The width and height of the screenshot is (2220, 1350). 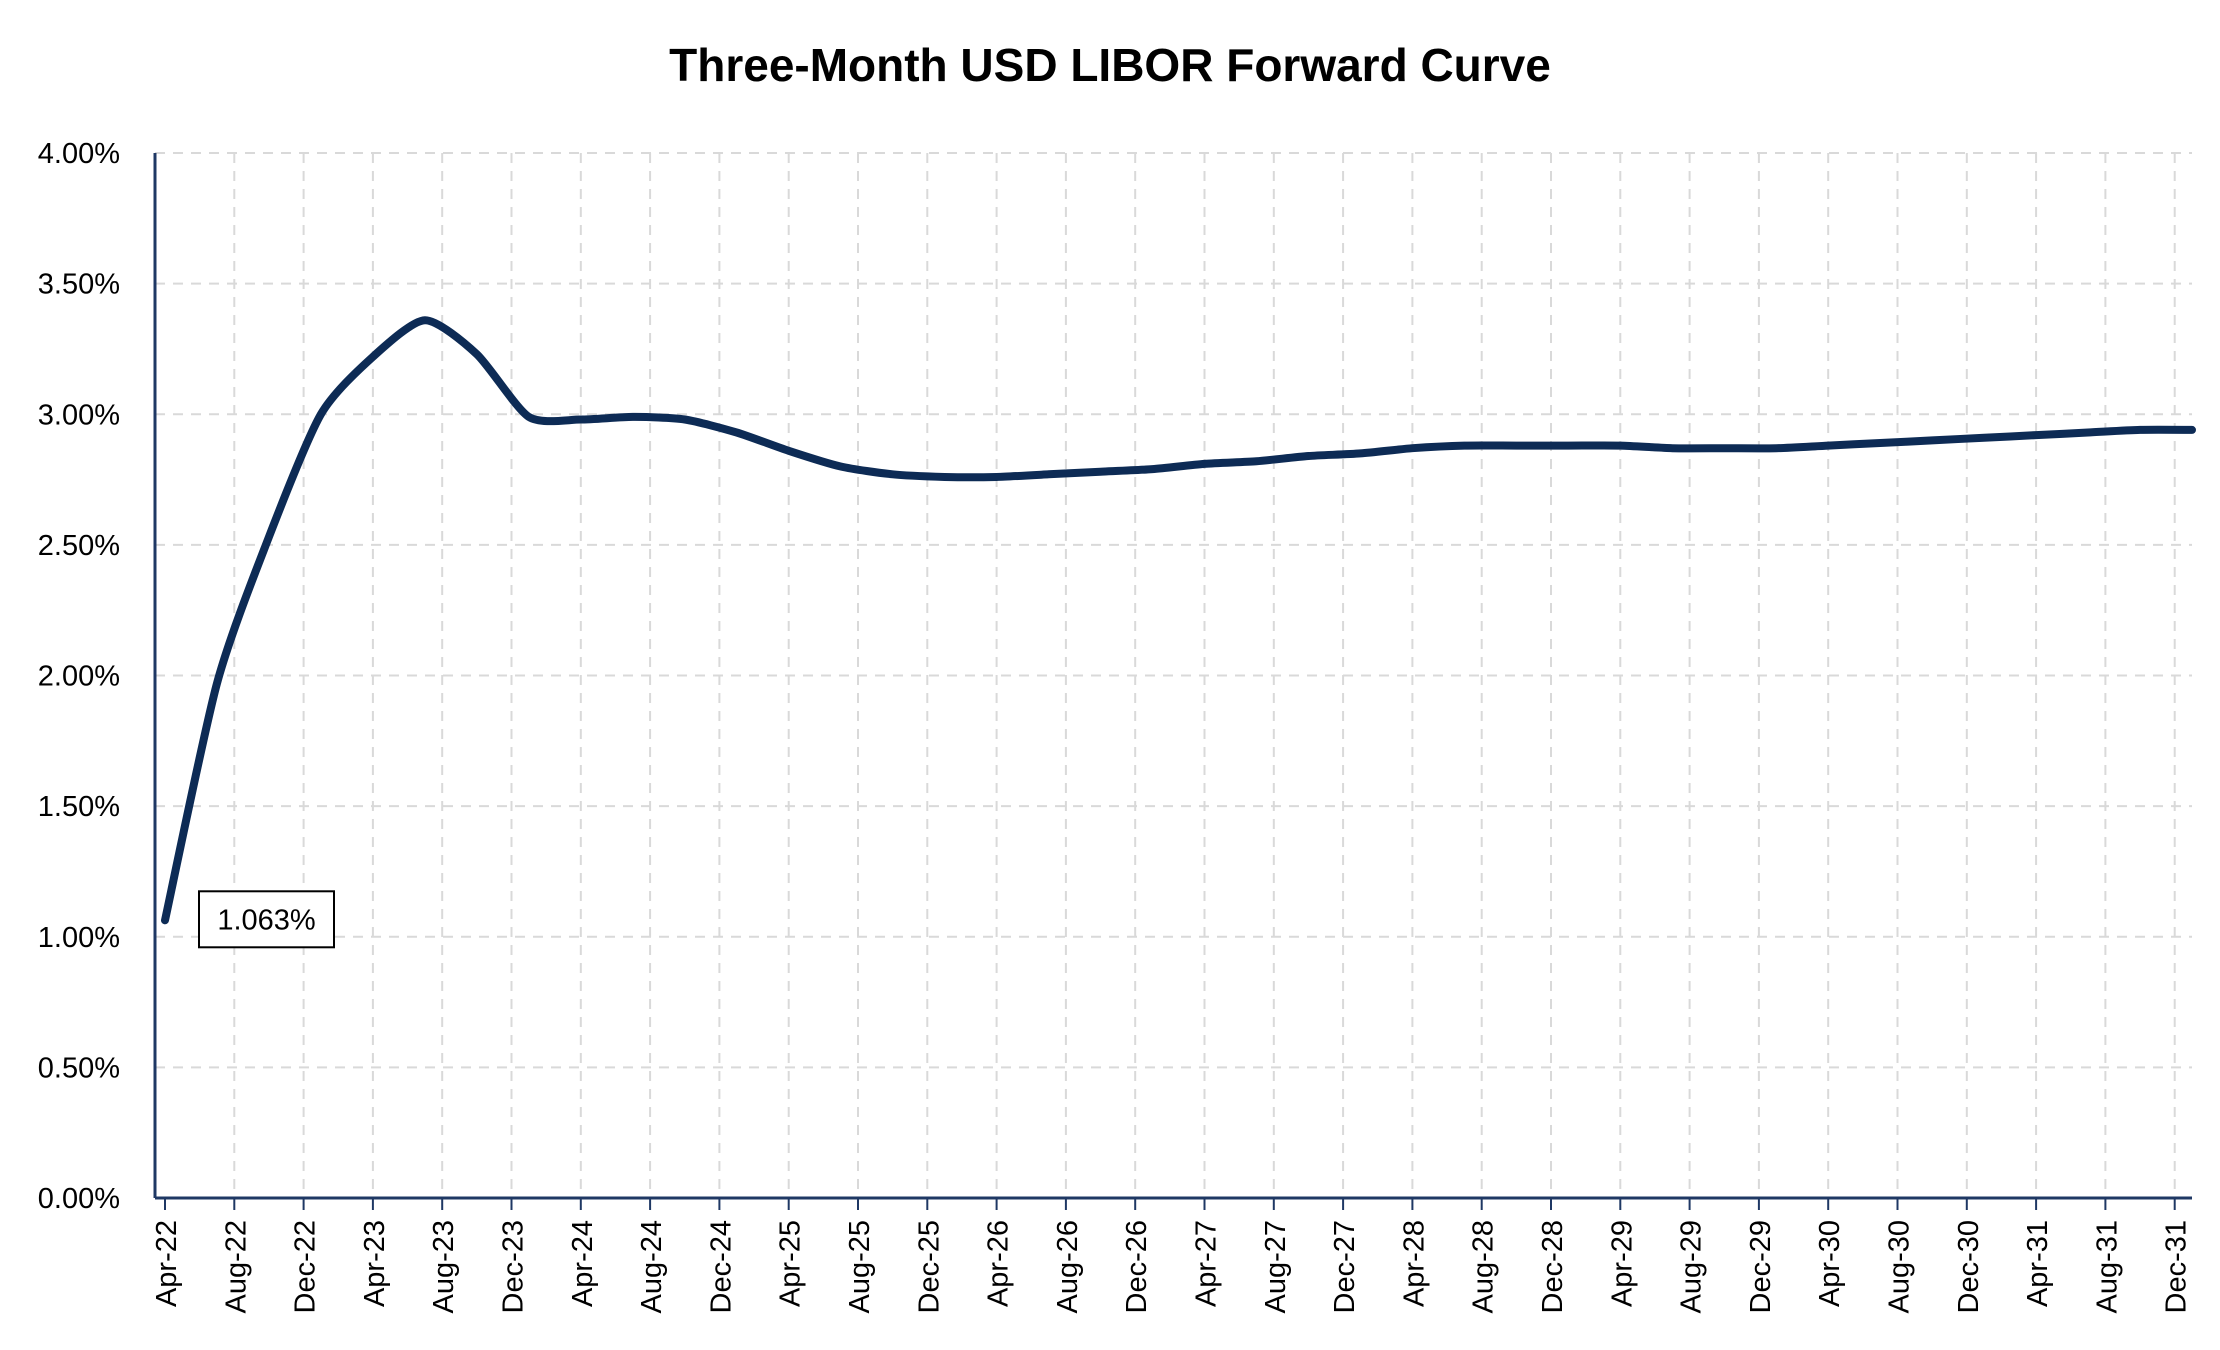 I want to click on y-tick-label: 1.50%, so click(x=79, y=807).